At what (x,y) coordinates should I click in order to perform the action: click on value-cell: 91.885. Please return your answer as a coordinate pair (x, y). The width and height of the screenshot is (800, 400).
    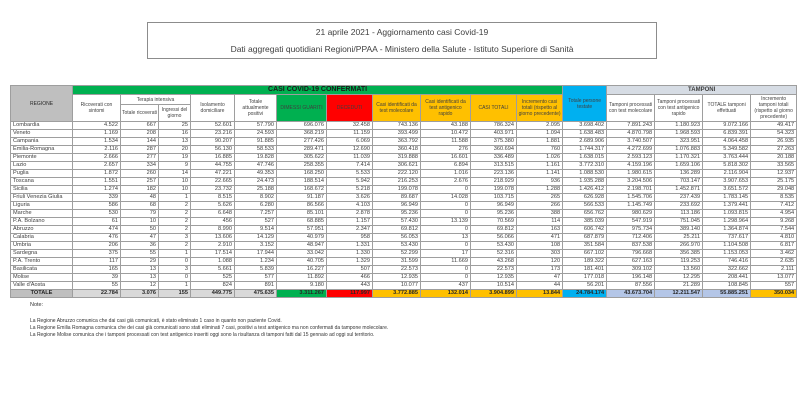
    Looking at the image, I should click on (255, 141).